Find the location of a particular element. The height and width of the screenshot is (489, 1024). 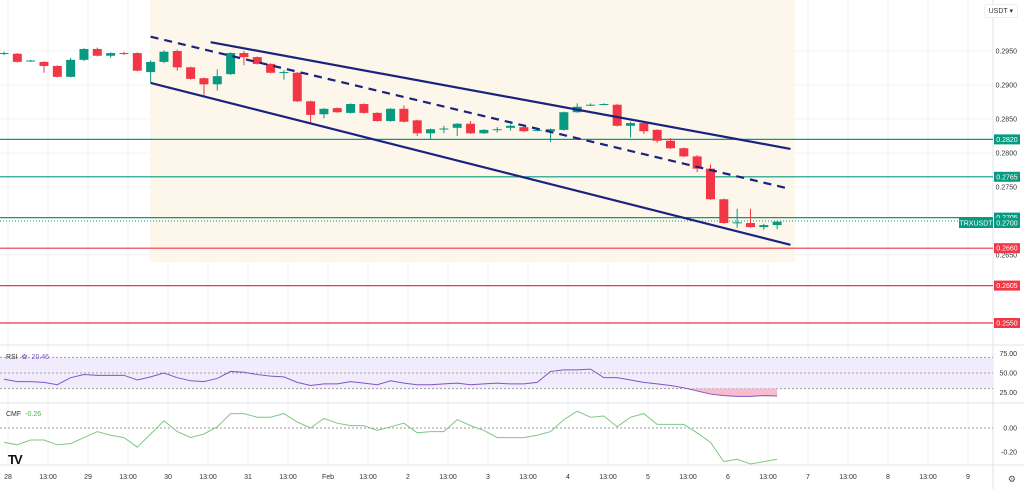

level-price-label: 0.2765 is located at coordinates (1007, 176).